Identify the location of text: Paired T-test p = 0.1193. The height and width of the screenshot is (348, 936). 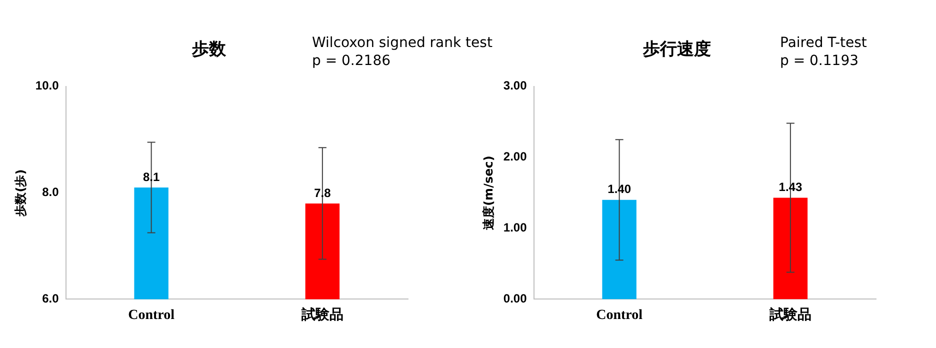
(823, 52).